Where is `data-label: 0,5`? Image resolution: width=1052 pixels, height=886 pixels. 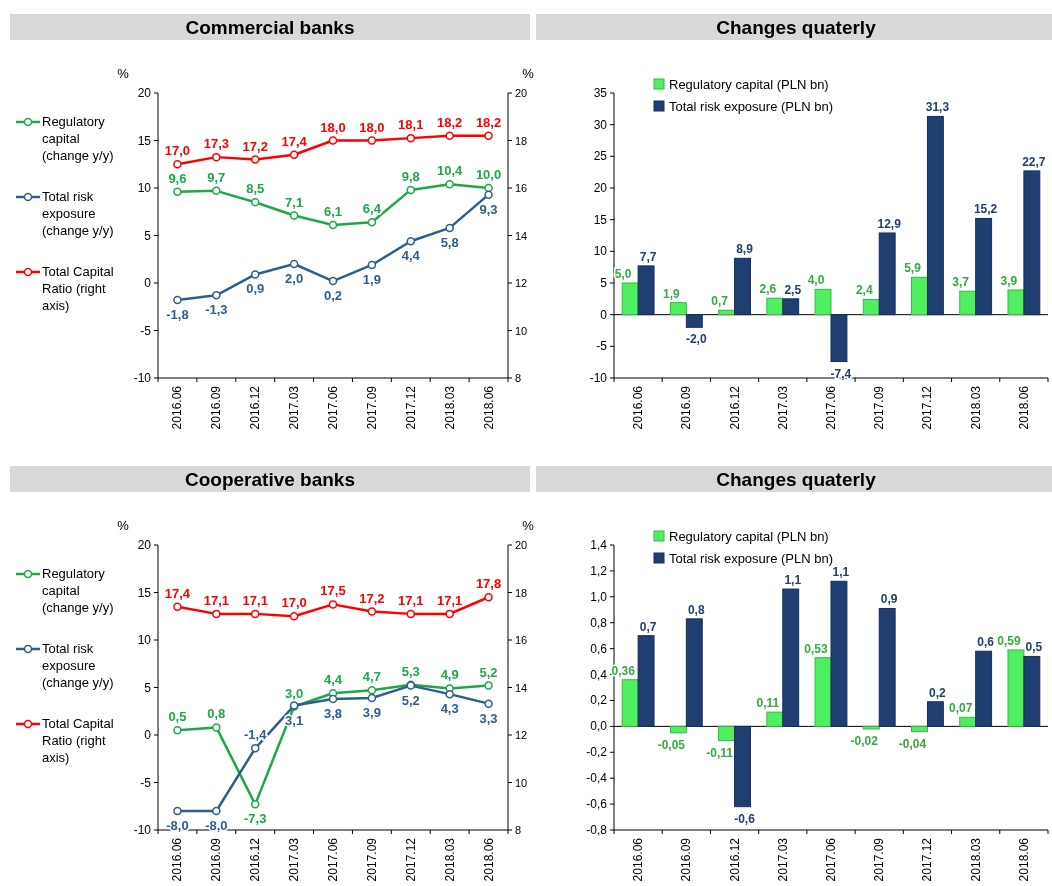
data-label: 0,5 is located at coordinates (1034, 647).